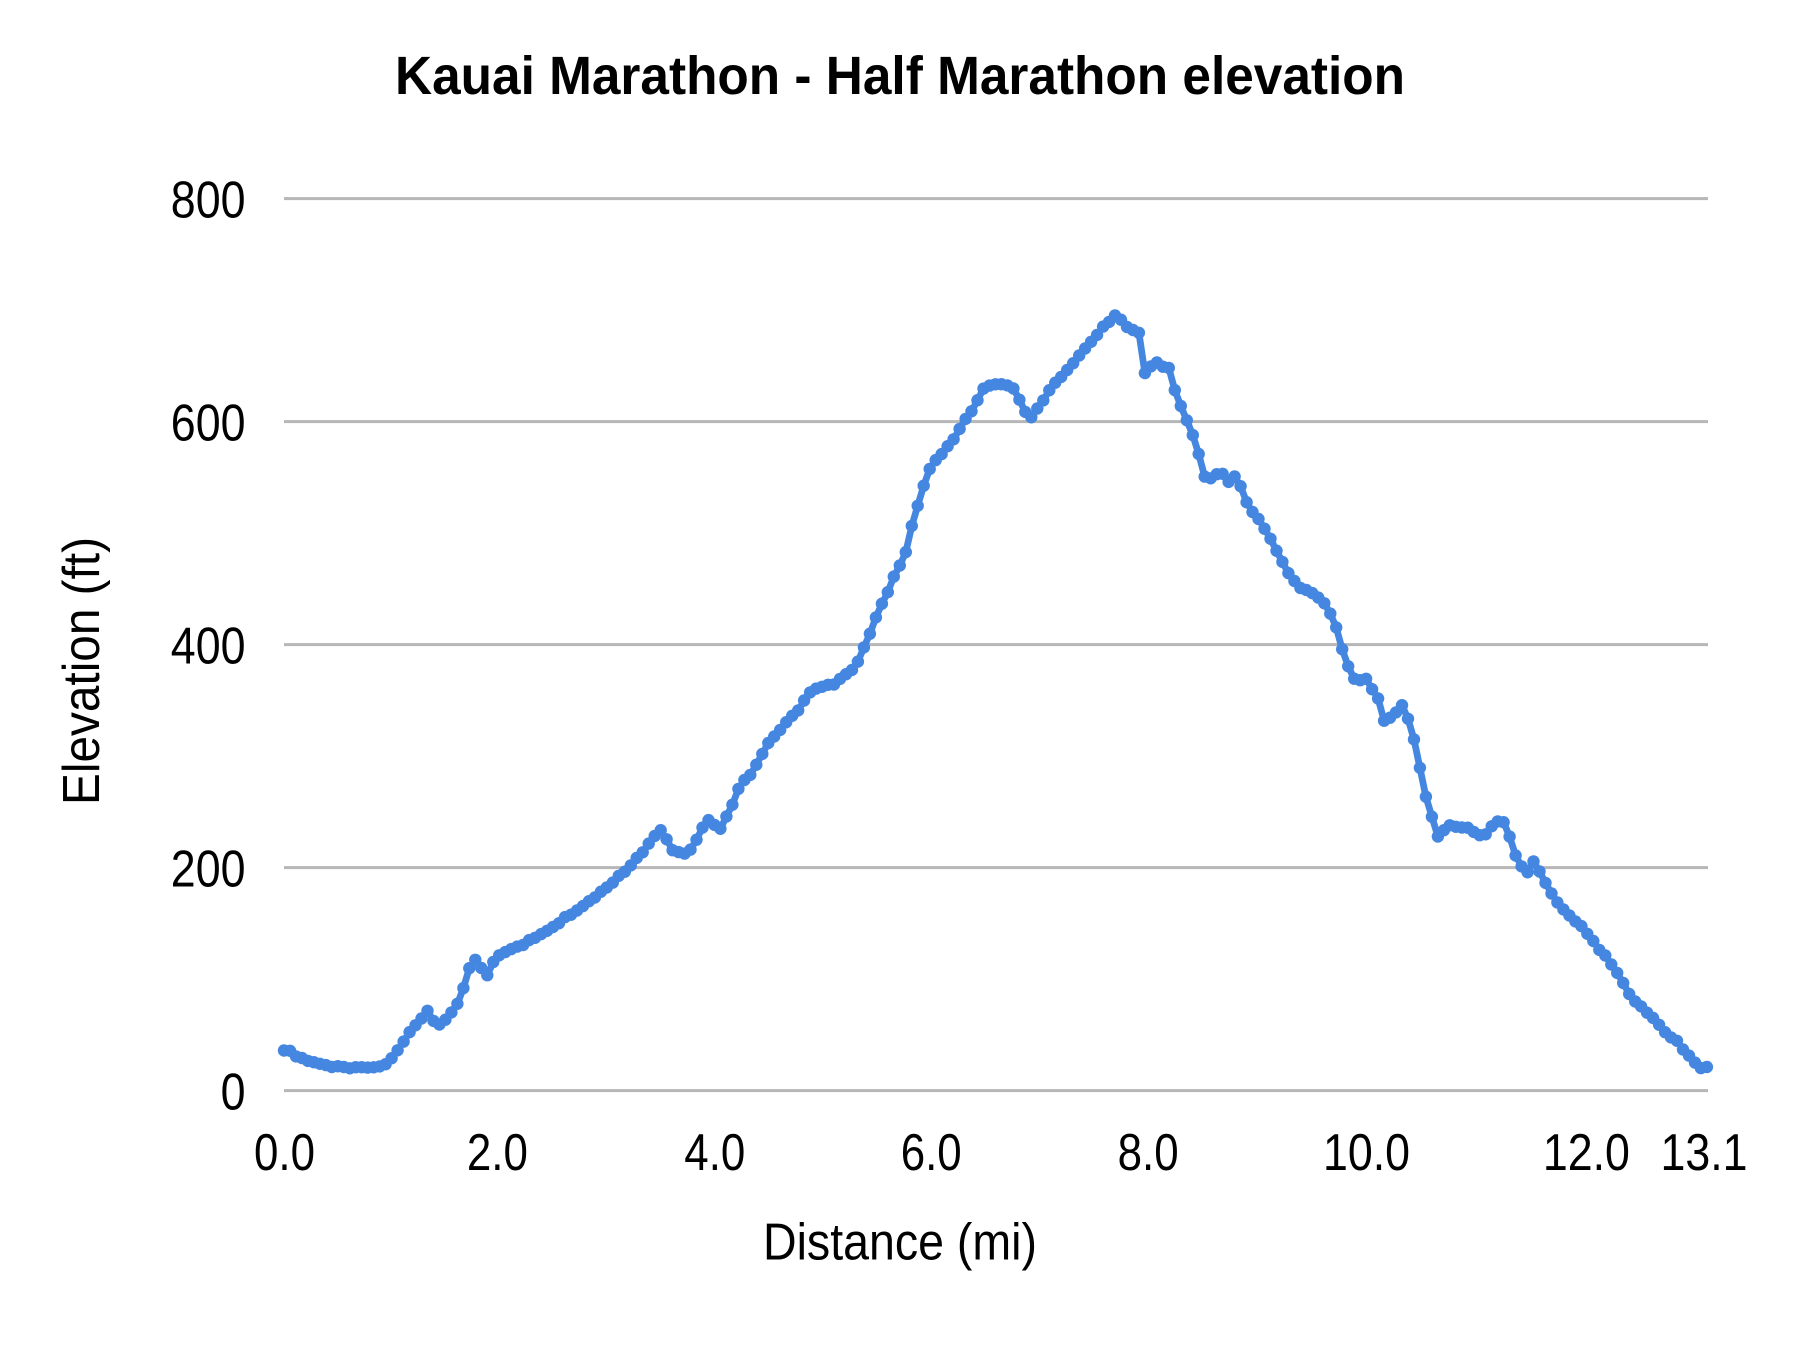 The height and width of the screenshot is (1355, 1800). What do you see at coordinates (1366, 1152) in the screenshot?
I see `svg-text: 10.0` at bounding box center [1366, 1152].